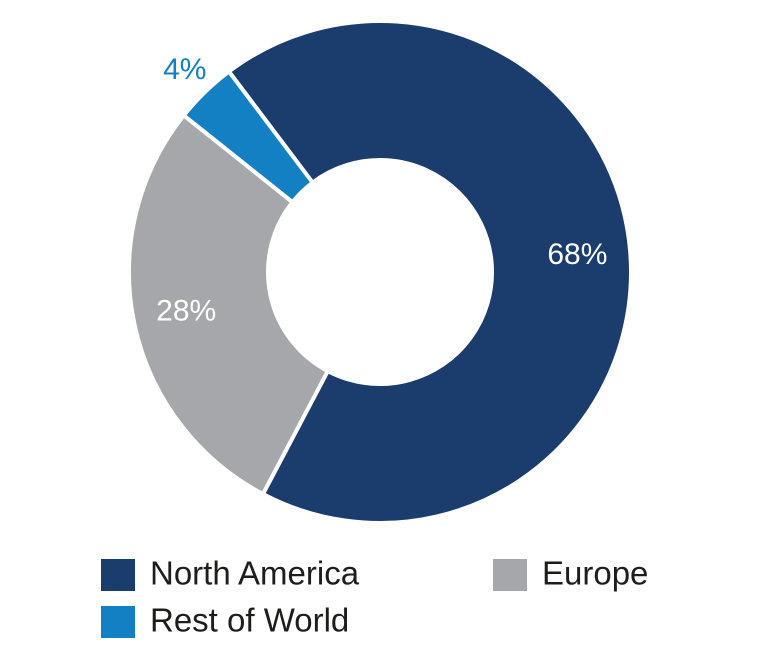 This screenshot has height=660, width=760. What do you see at coordinates (577, 254) in the screenshot?
I see `value-label: 68%` at bounding box center [577, 254].